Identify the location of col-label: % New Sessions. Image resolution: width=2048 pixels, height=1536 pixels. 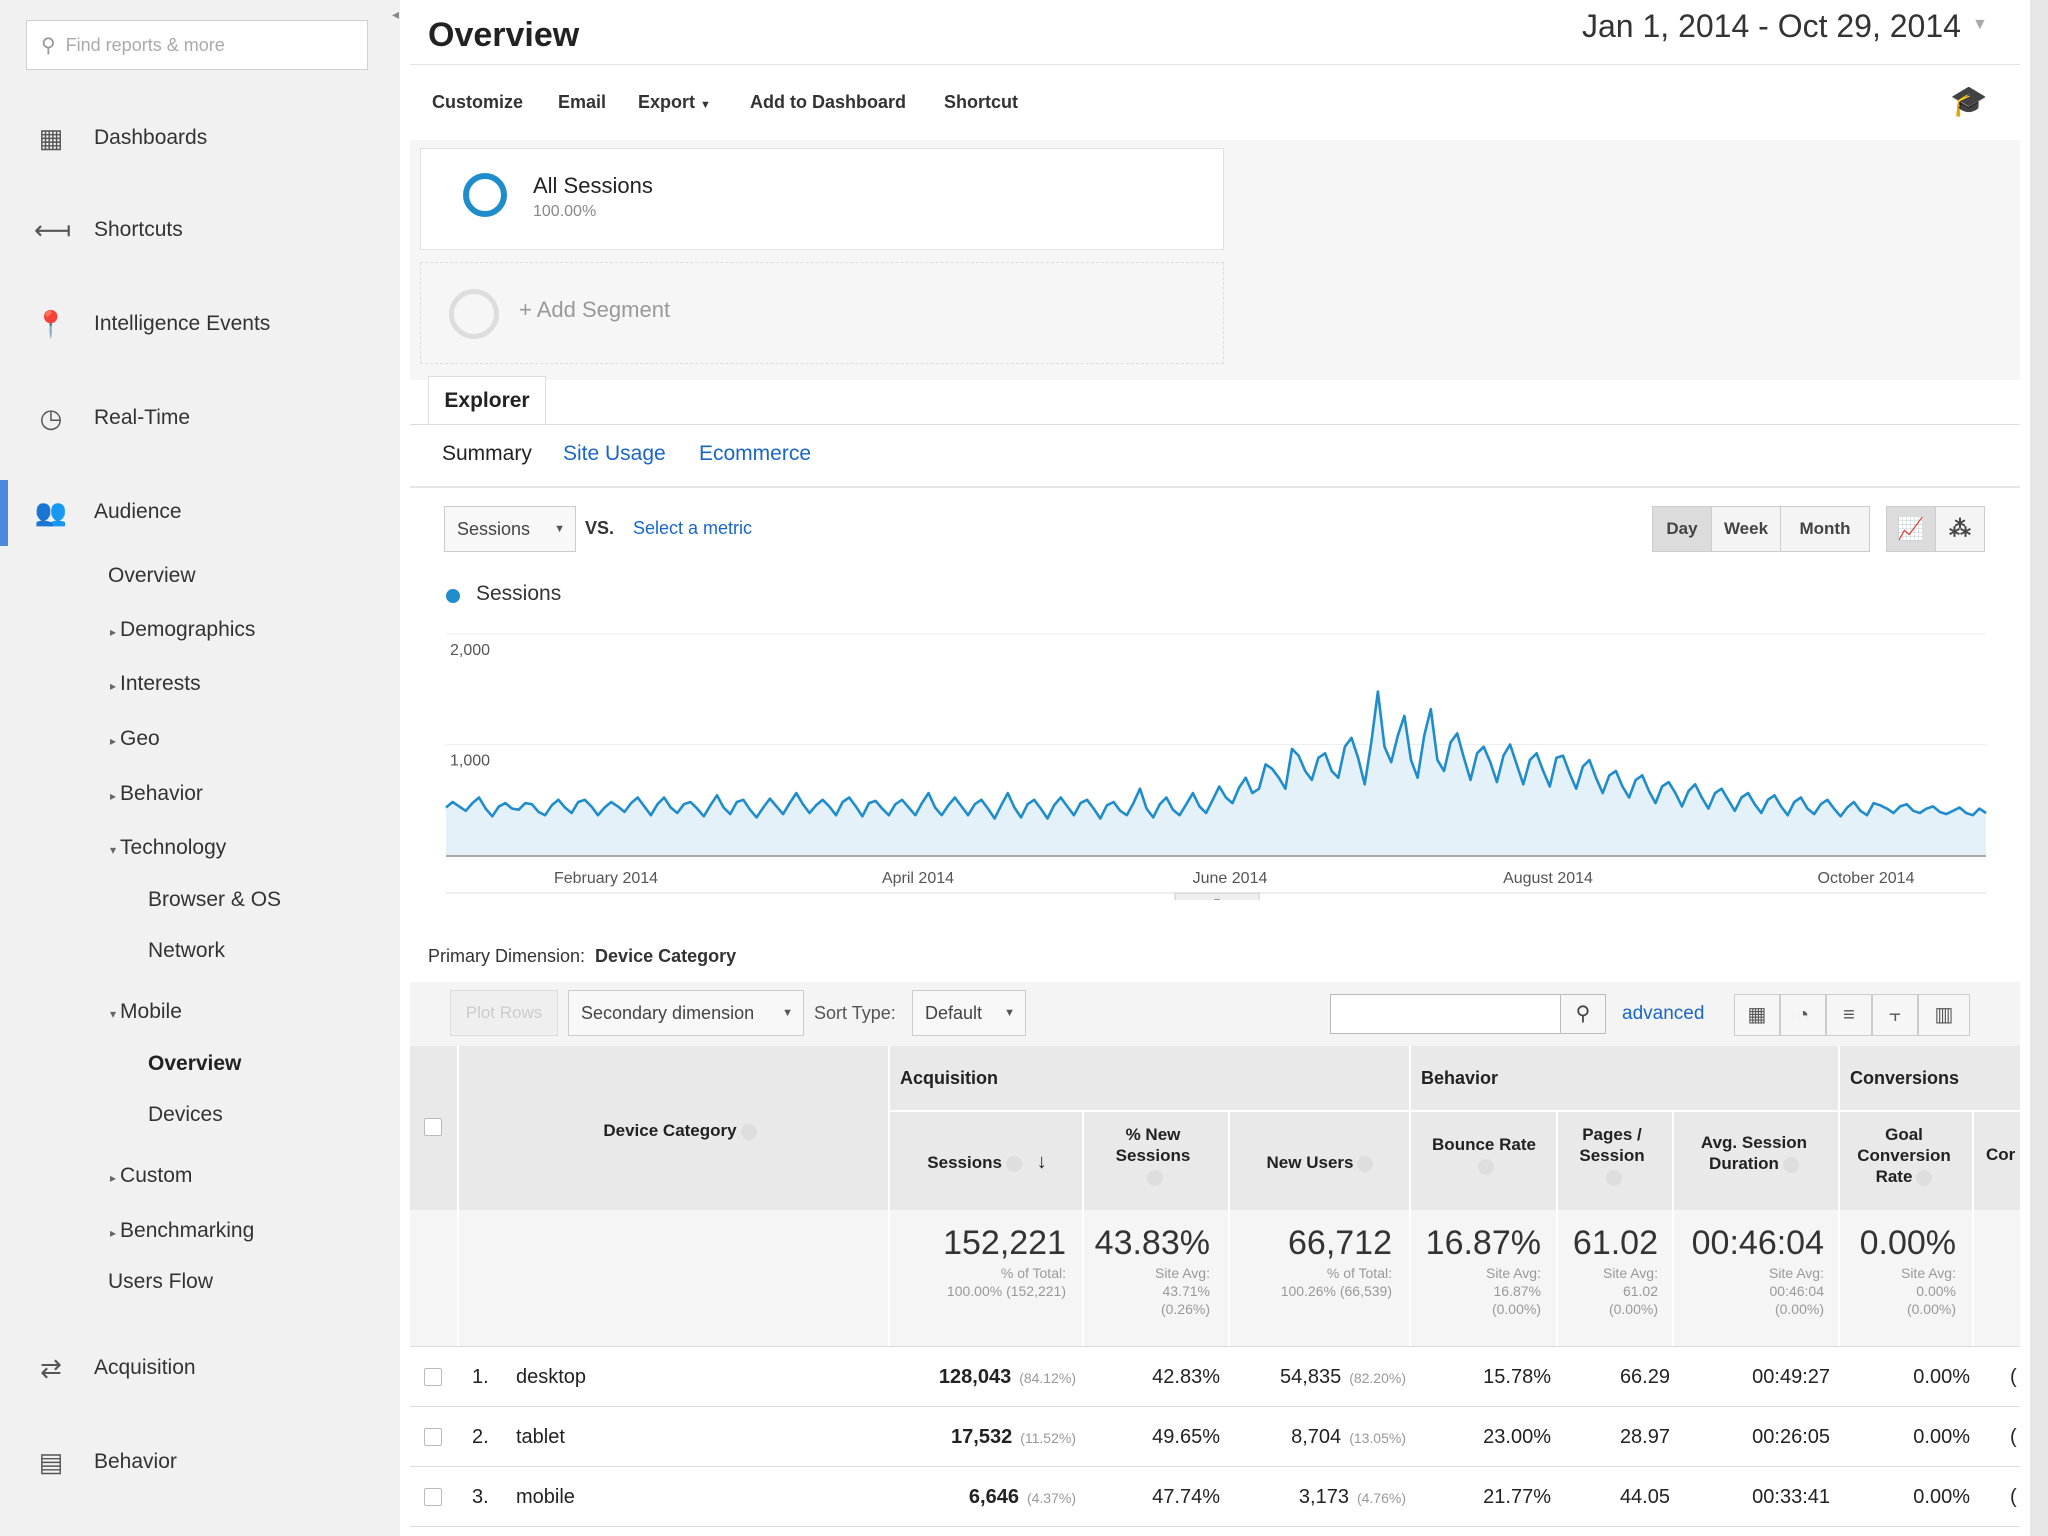
(1153, 1145).